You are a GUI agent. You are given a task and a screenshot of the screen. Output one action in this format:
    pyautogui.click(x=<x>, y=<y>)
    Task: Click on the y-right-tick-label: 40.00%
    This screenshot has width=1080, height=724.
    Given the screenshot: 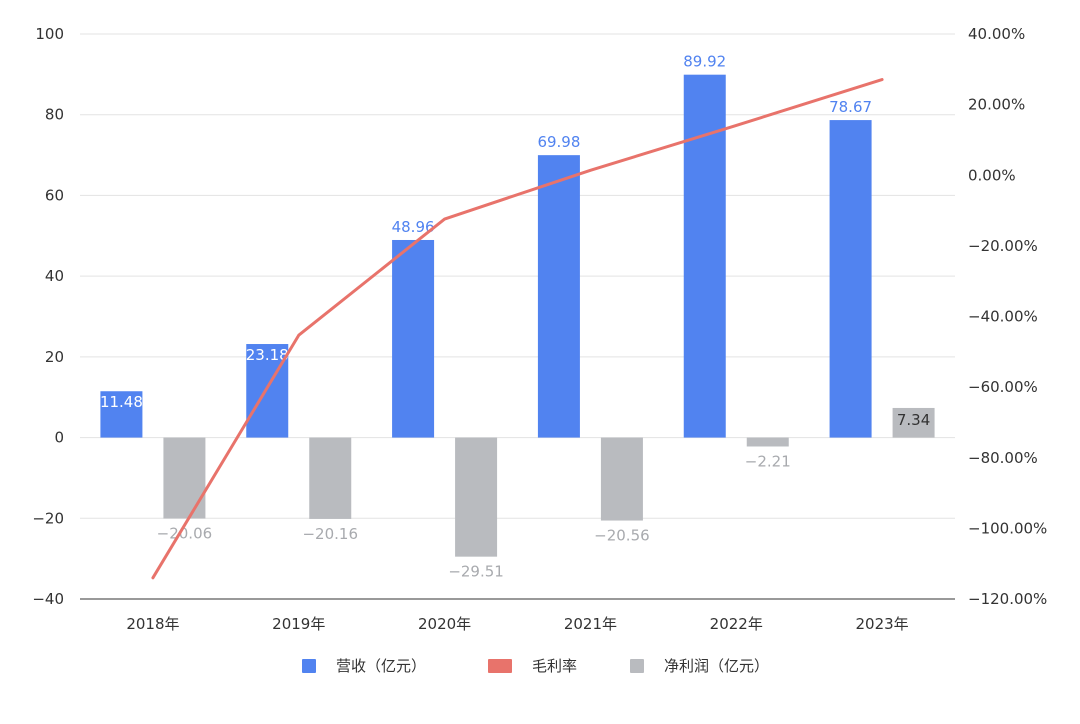 What is the action you would take?
    pyautogui.click(x=996, y=34)
    